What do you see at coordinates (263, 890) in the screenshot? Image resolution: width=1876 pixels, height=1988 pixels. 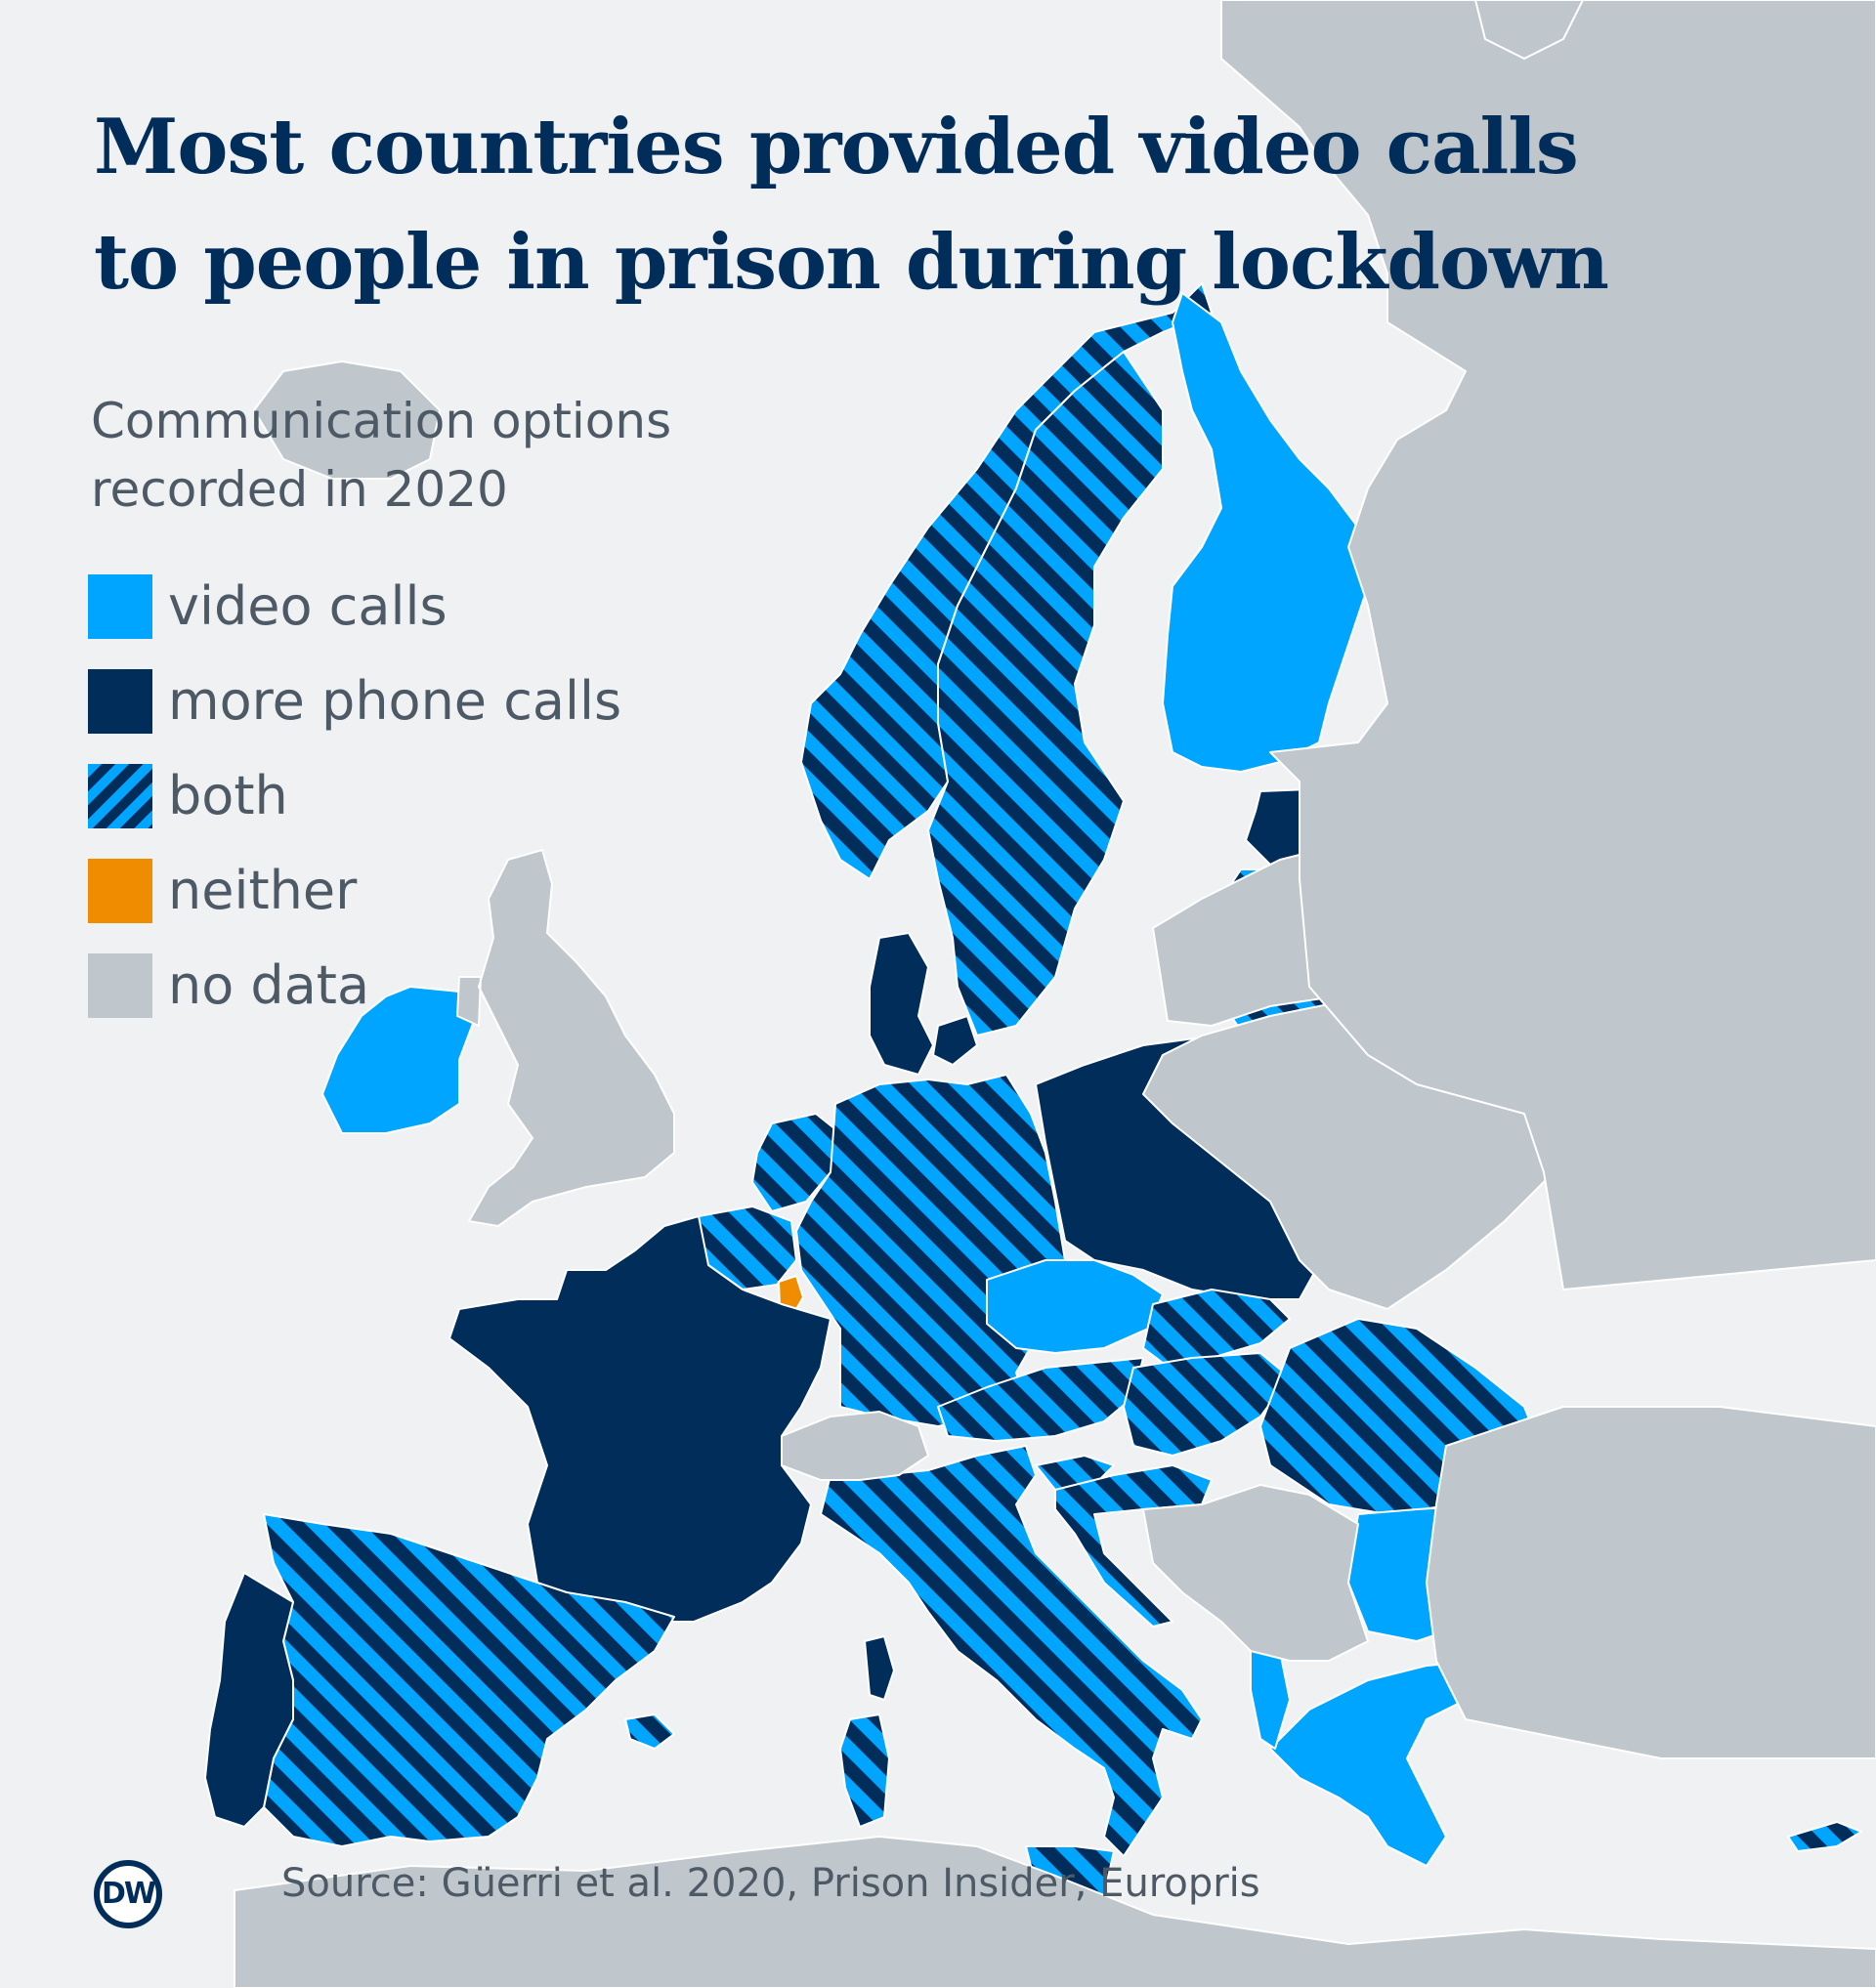 I see `legend-label-neither: neither` at bounding box center [263, 890].